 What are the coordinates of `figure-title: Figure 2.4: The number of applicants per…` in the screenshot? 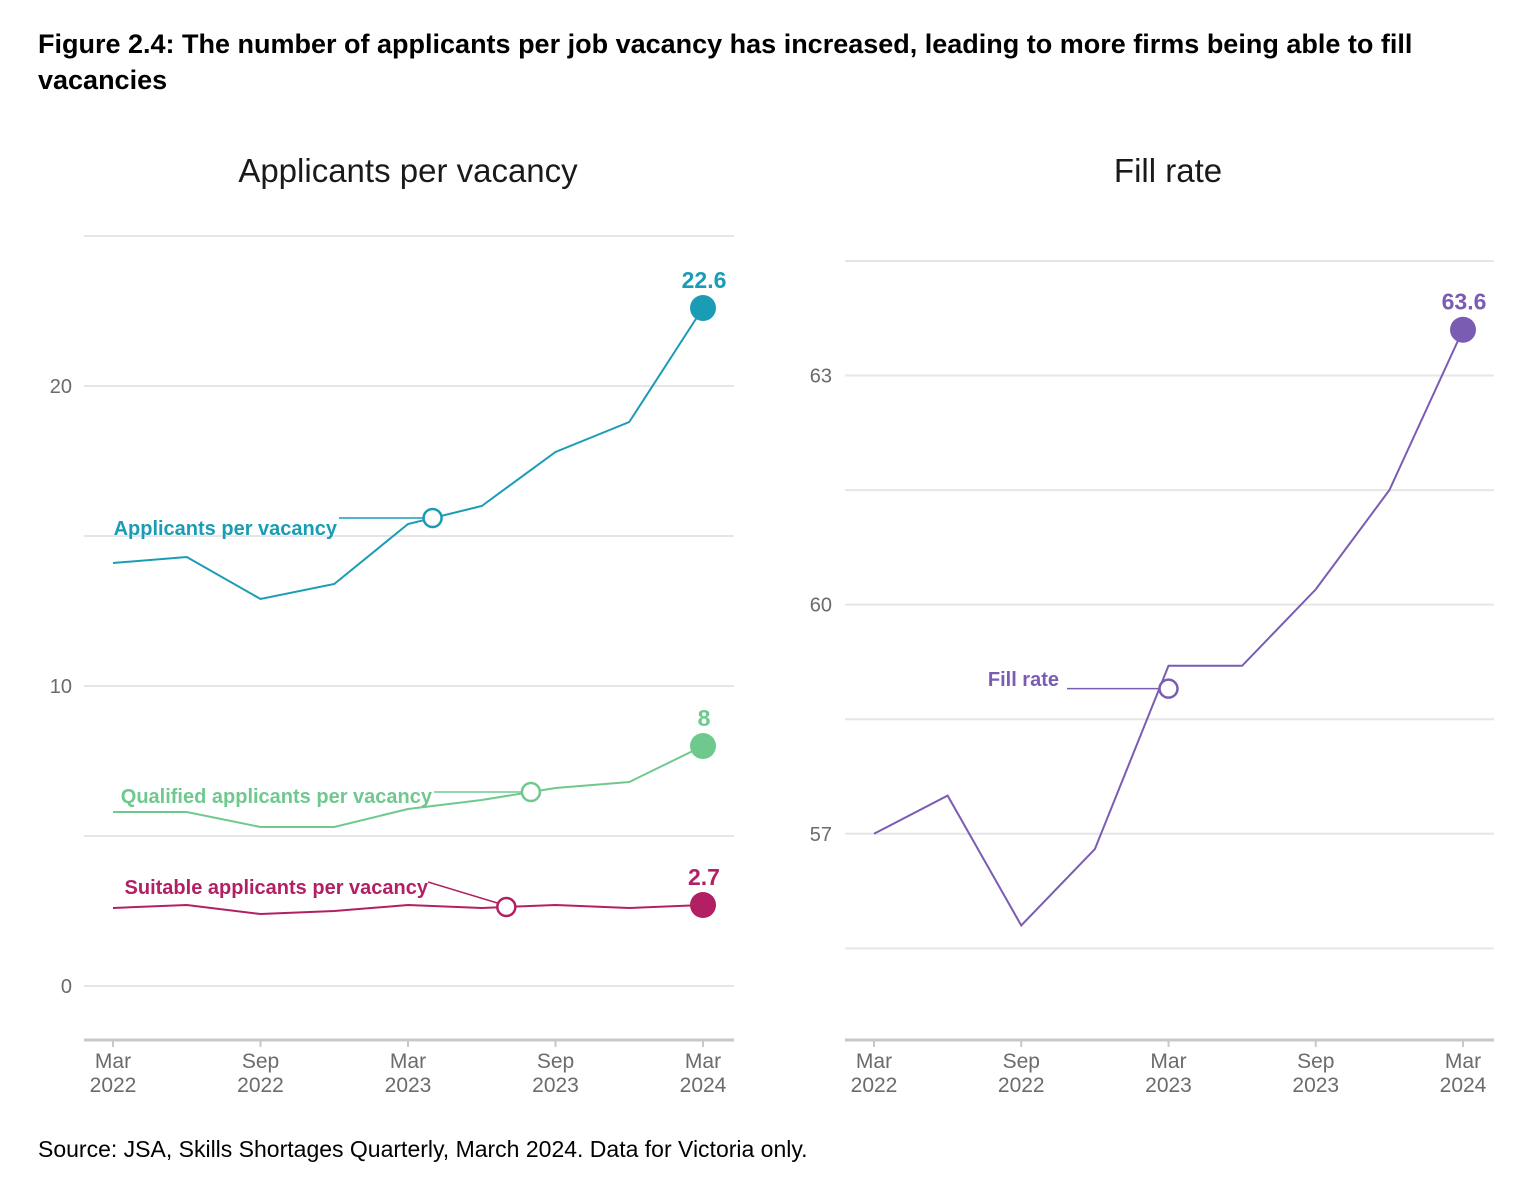 It's located at (725, 62).